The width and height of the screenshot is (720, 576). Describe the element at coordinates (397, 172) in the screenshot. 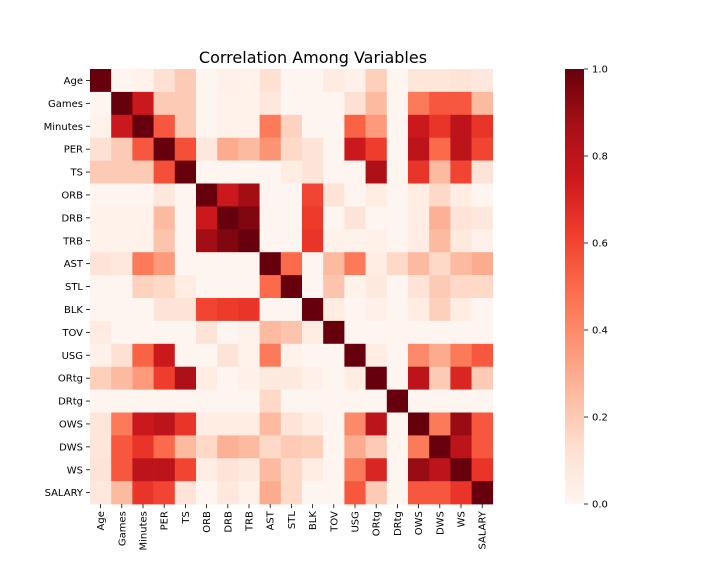

I see `heatmap-cell-ts-drtg` at that location.